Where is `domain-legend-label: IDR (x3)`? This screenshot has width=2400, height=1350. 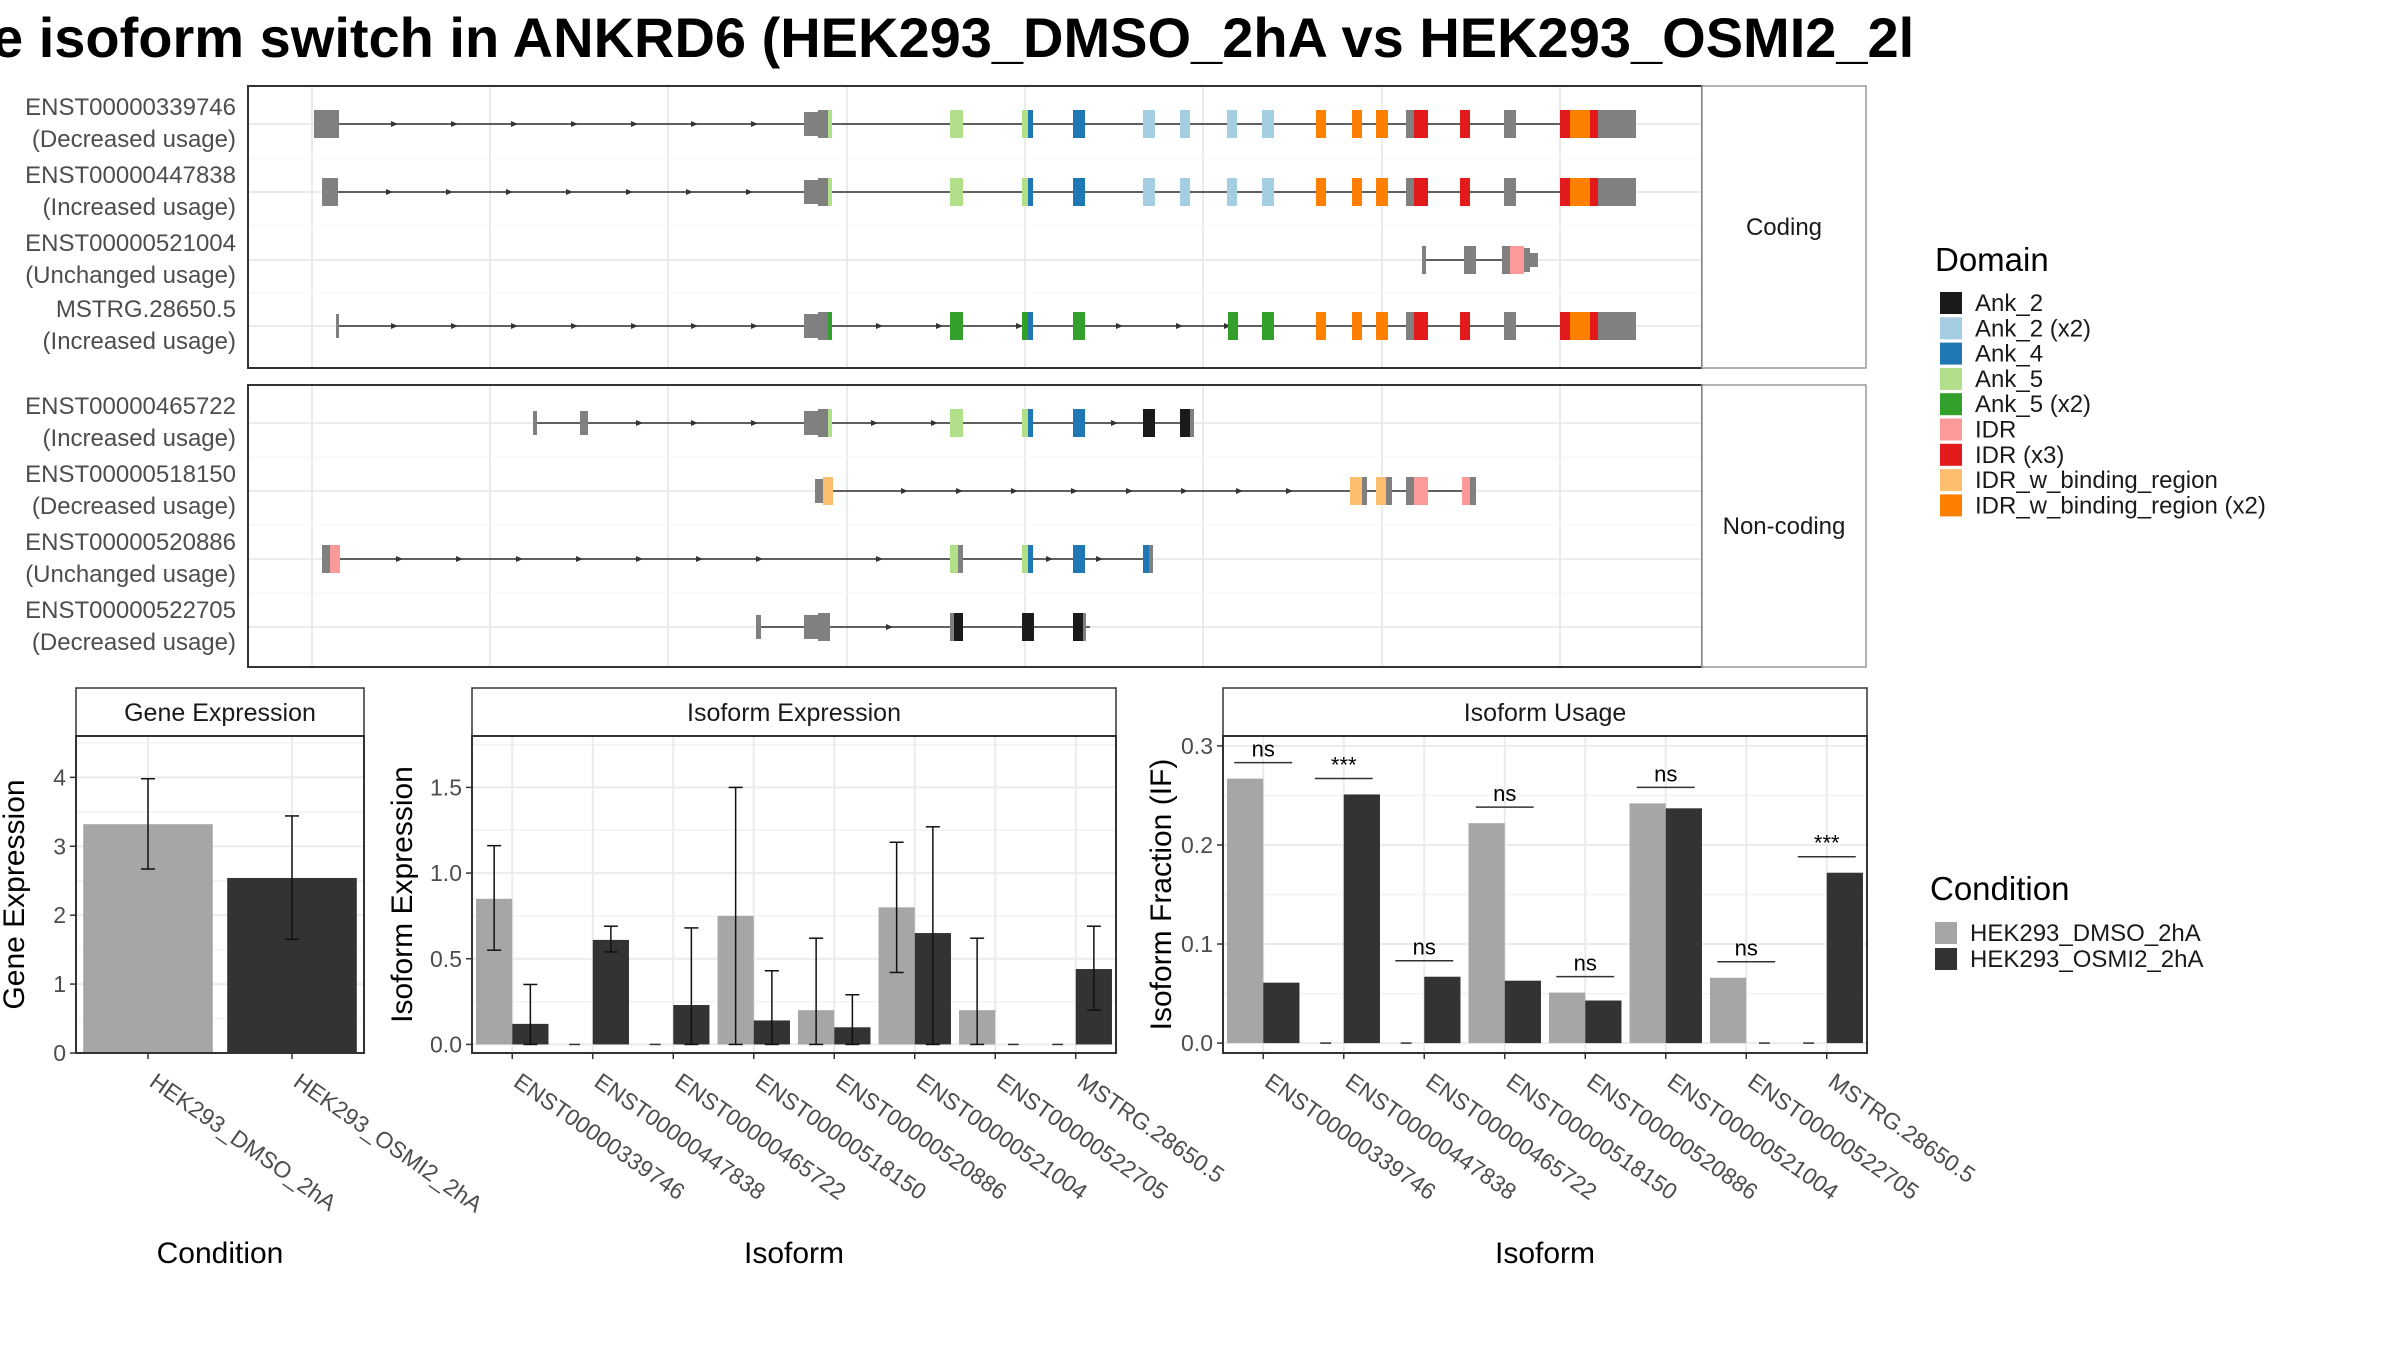 domain-legend-label: IDR (x3) is located at coordinates (2019, 455).